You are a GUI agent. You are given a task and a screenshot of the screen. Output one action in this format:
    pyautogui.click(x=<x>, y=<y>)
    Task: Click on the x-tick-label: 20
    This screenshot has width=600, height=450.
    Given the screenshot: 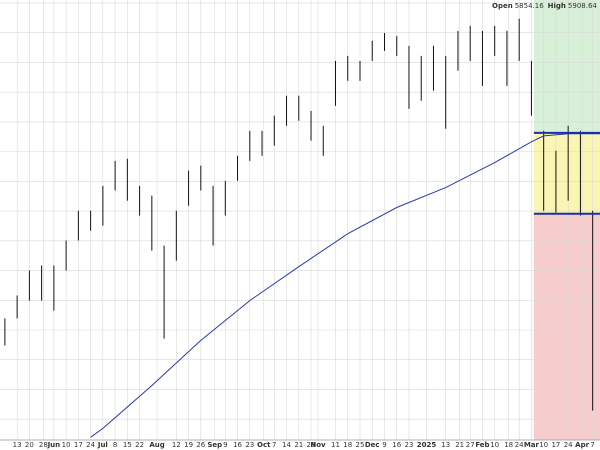 What is the action you would take?
    pyautogui.click(x=29, y=445)
    